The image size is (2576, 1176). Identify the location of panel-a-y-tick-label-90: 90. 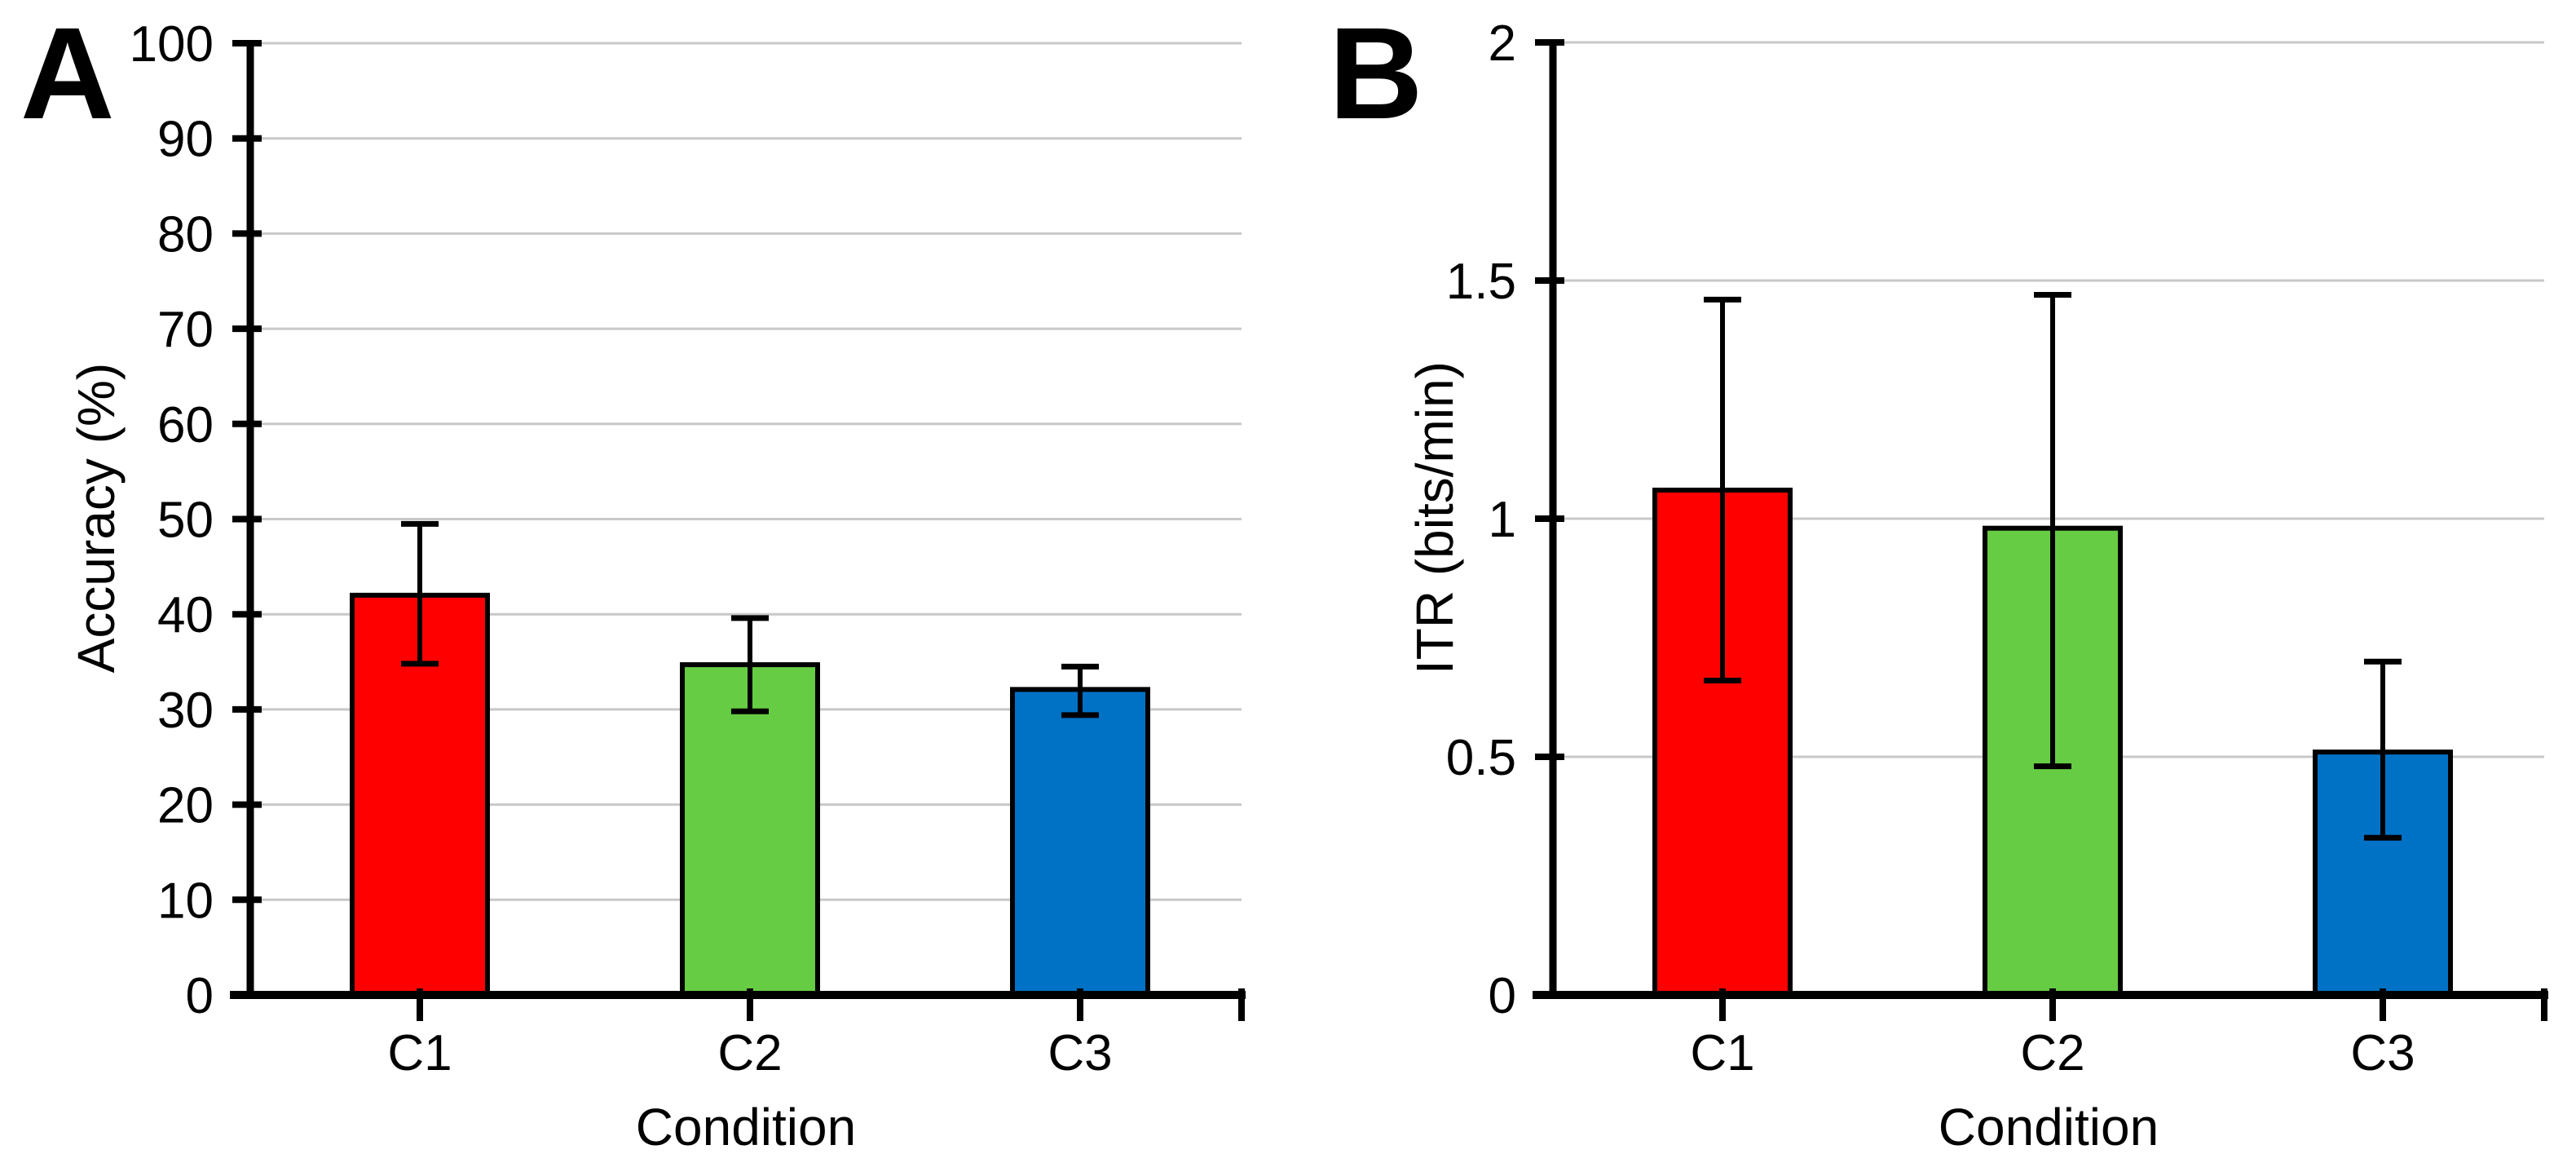
(185, 140).